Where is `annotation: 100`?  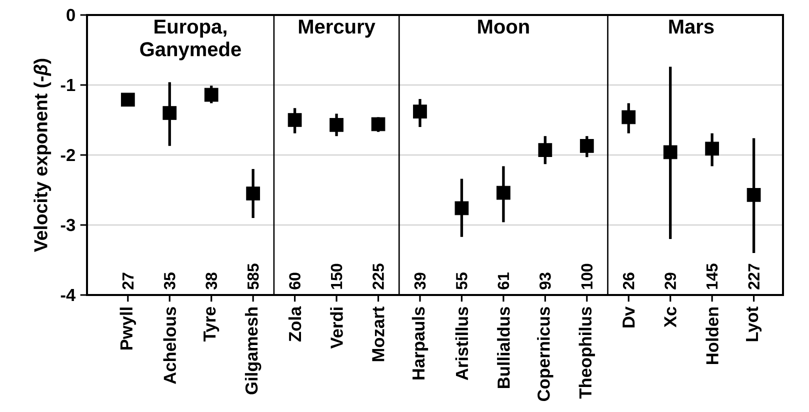 annotation: 100 is located at coordinates (587, 276).